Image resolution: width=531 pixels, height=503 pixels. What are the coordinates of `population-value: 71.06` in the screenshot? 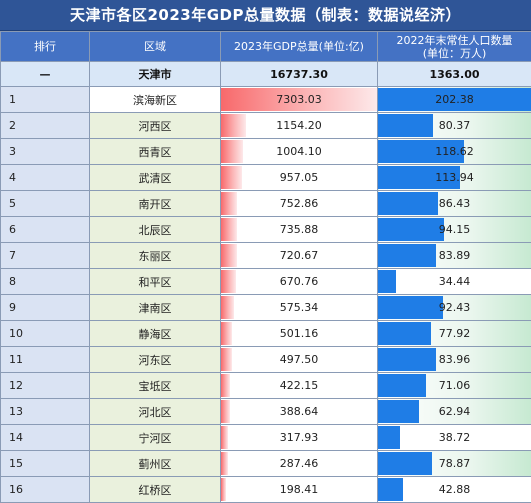 It's located at (455, 385).